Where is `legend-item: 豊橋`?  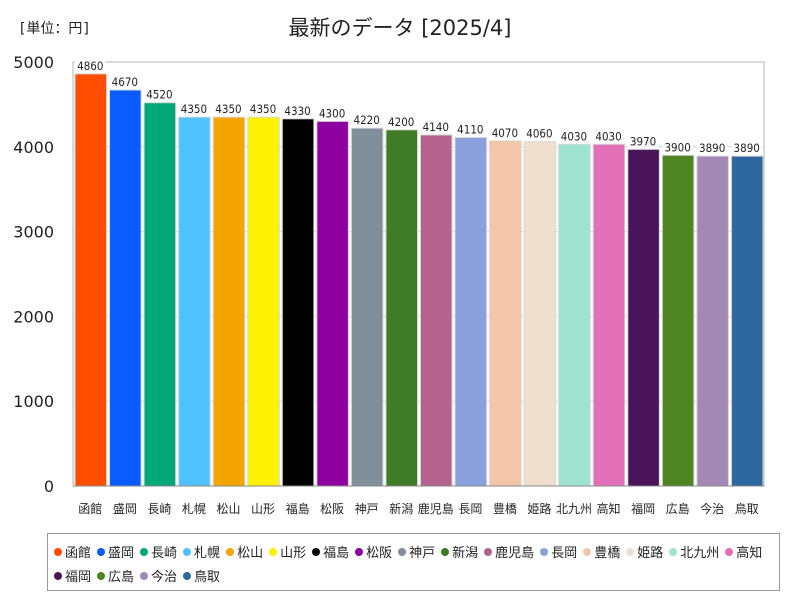
legend-item: 豊橋 is located at coordinates (601, 551).